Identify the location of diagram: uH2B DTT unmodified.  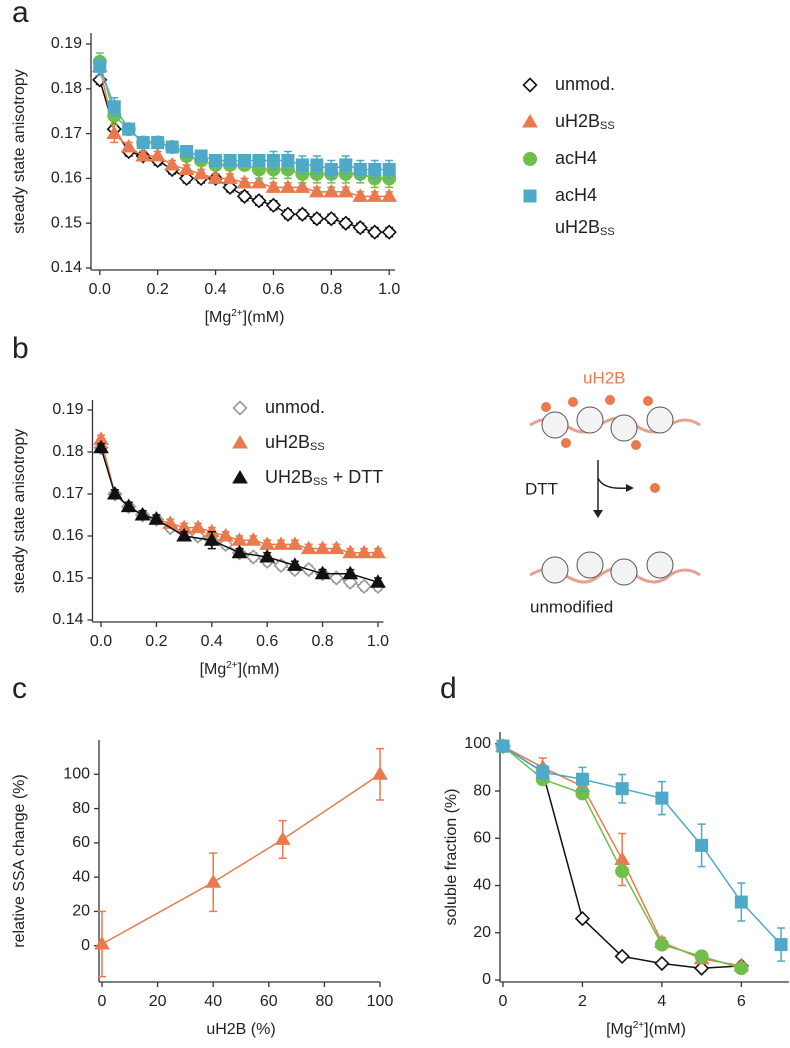
(613, 492).